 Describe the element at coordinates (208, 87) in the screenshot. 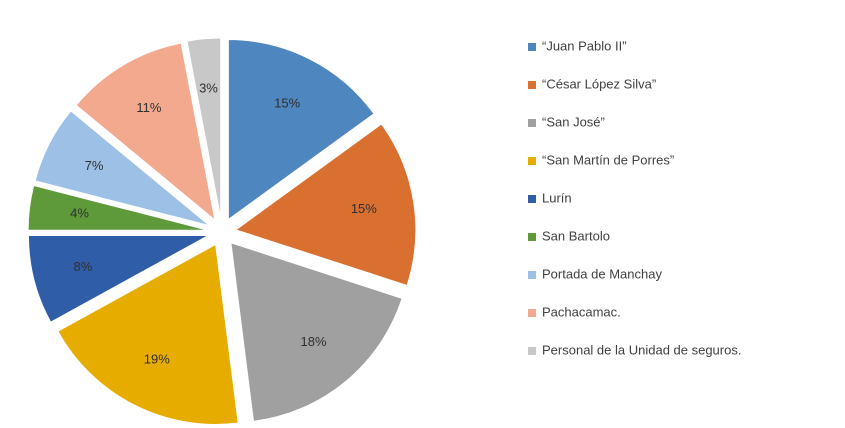

I see `data-label: 3%` at that location.